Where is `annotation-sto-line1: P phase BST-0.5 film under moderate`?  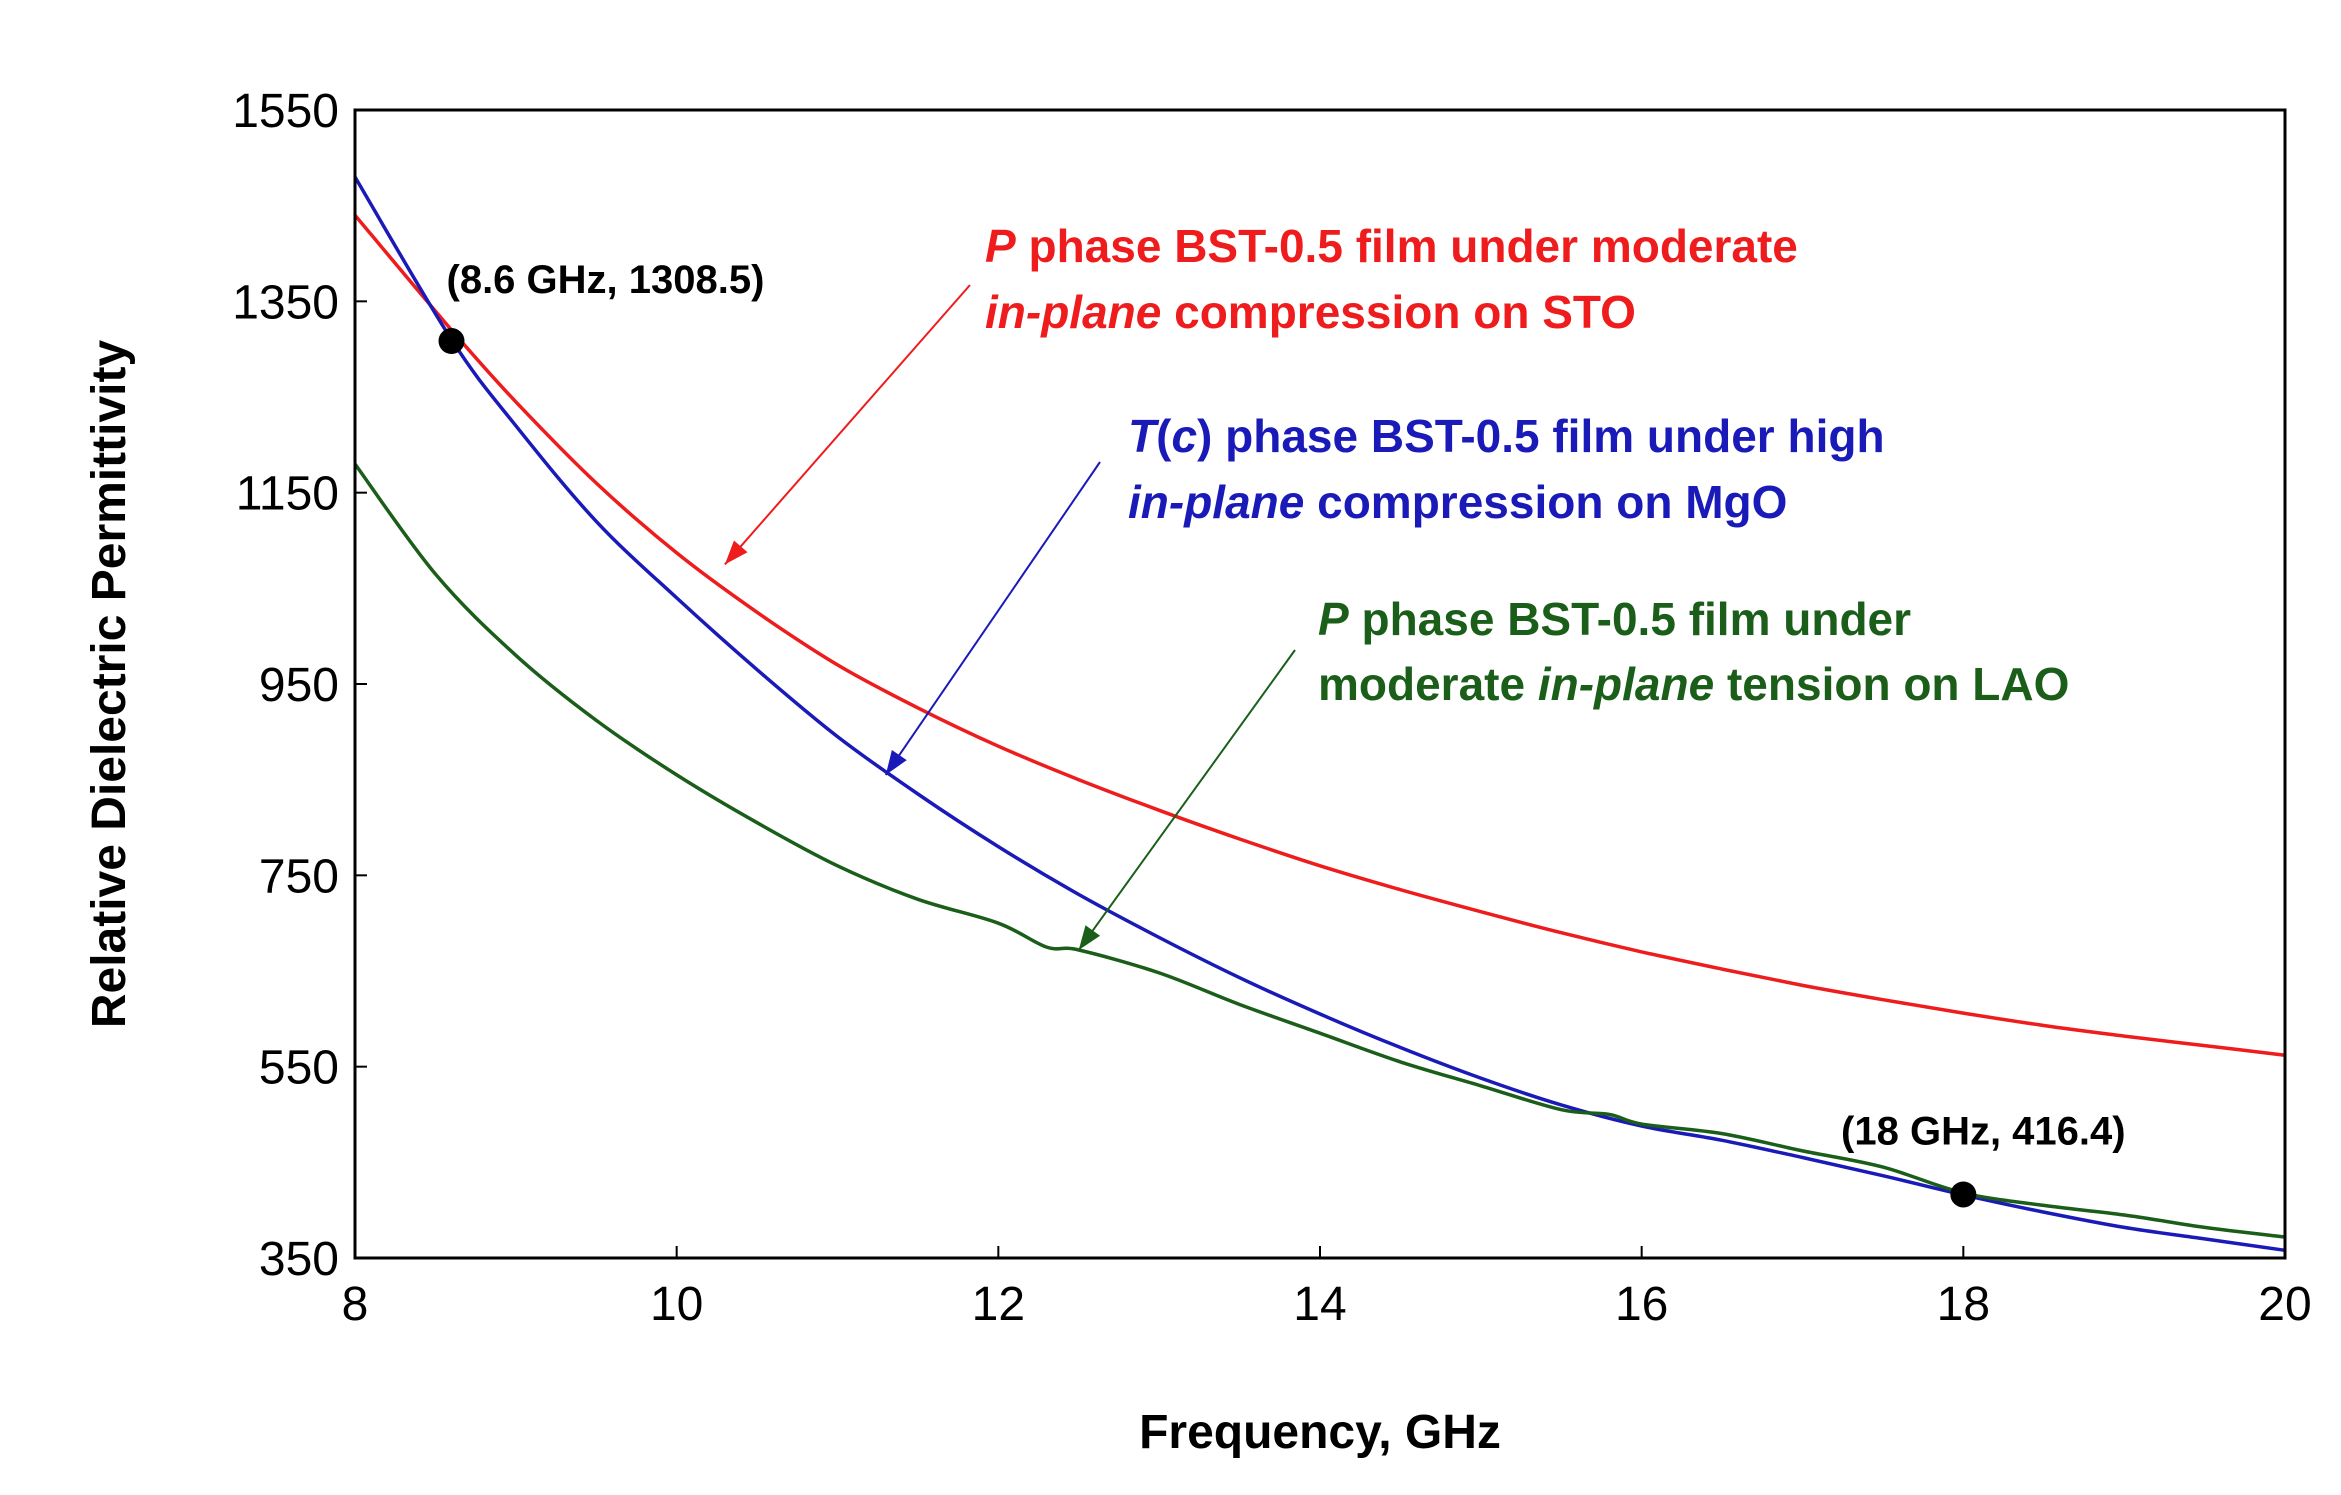 annotation-sto-line1: P phase BST-0.5 film under moderate is located at coordinates (1391, 246).